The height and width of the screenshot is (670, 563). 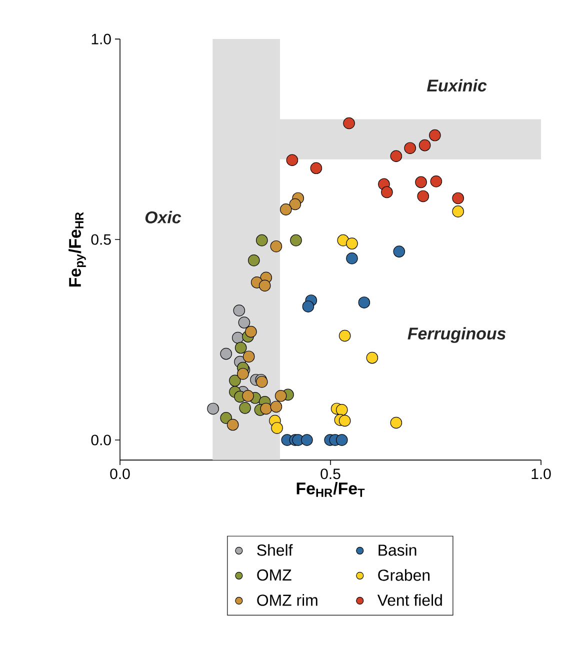 I want to click on annotation: Ferruginous, so click(x=457, y=335).